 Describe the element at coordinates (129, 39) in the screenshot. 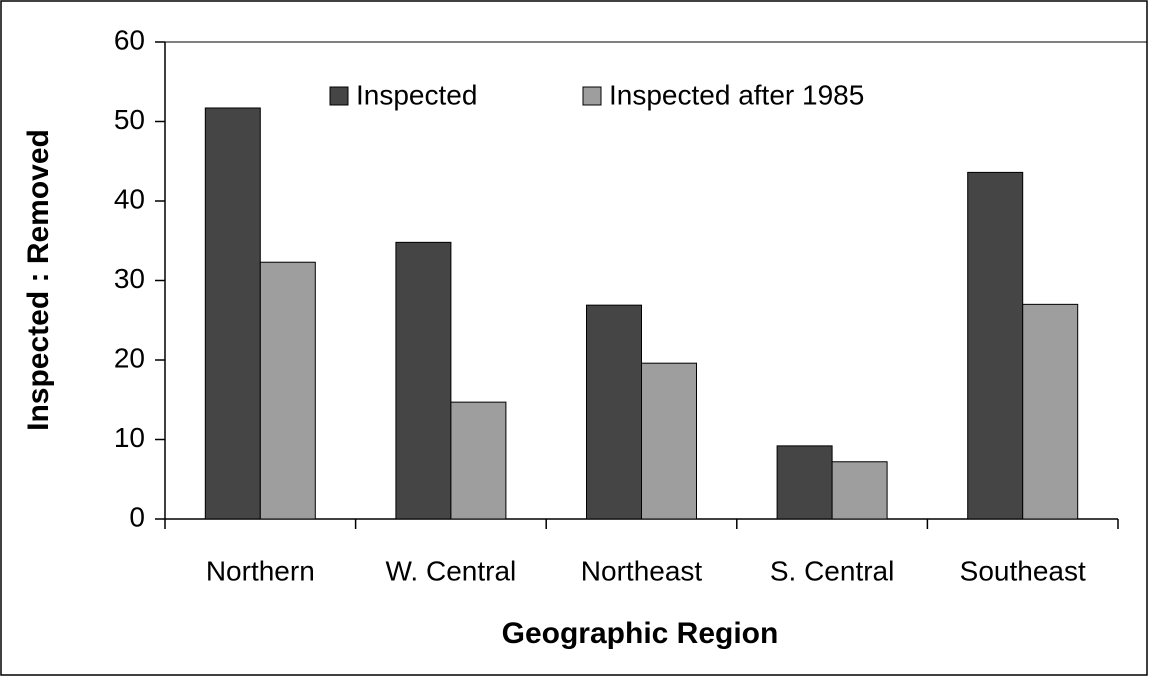

I see `y-tick-label: 60` at that location.